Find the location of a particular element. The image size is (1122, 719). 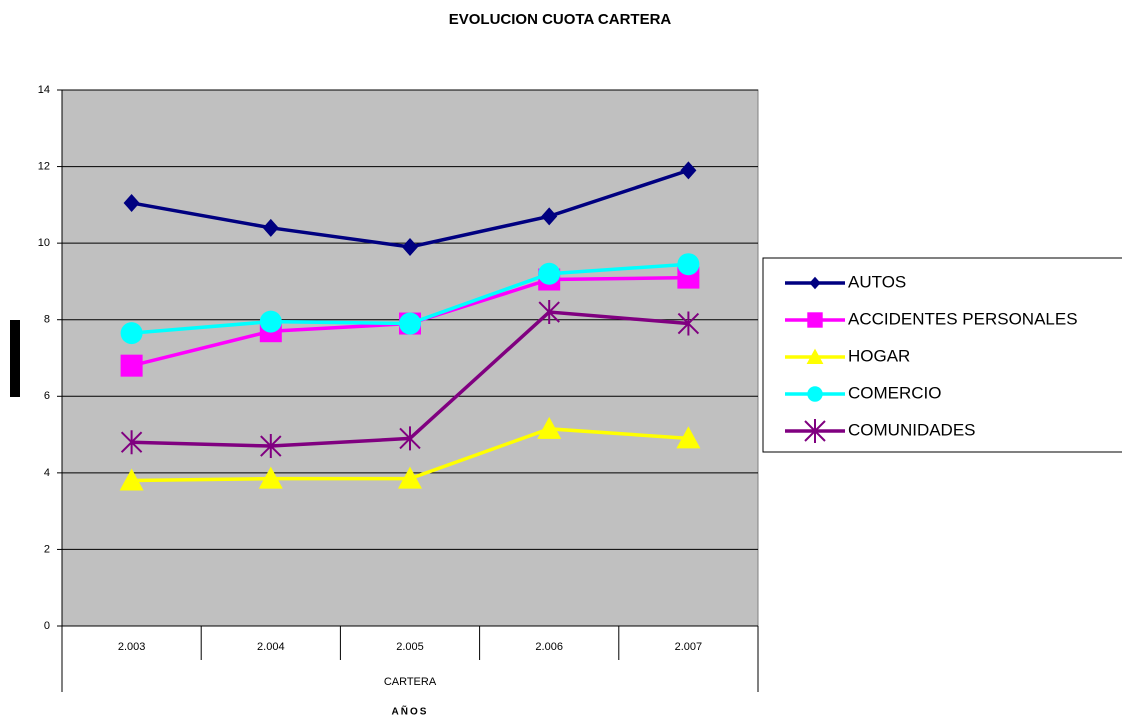

y-tick-label: 4 is located at coordinates (47, 473).